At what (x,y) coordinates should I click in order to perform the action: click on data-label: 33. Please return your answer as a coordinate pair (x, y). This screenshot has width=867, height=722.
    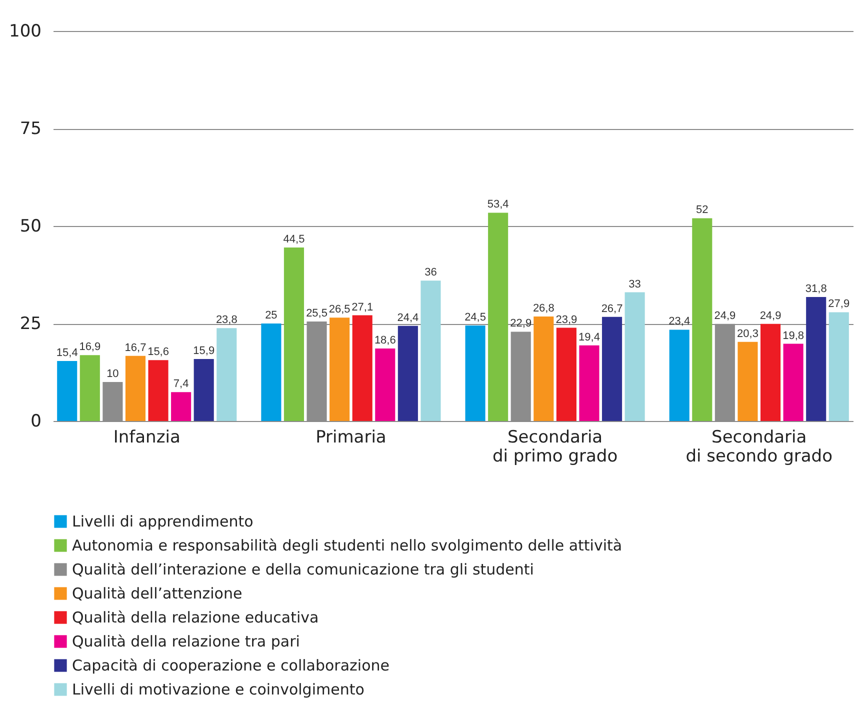
    Looking at the image, I should click on (634, 284).